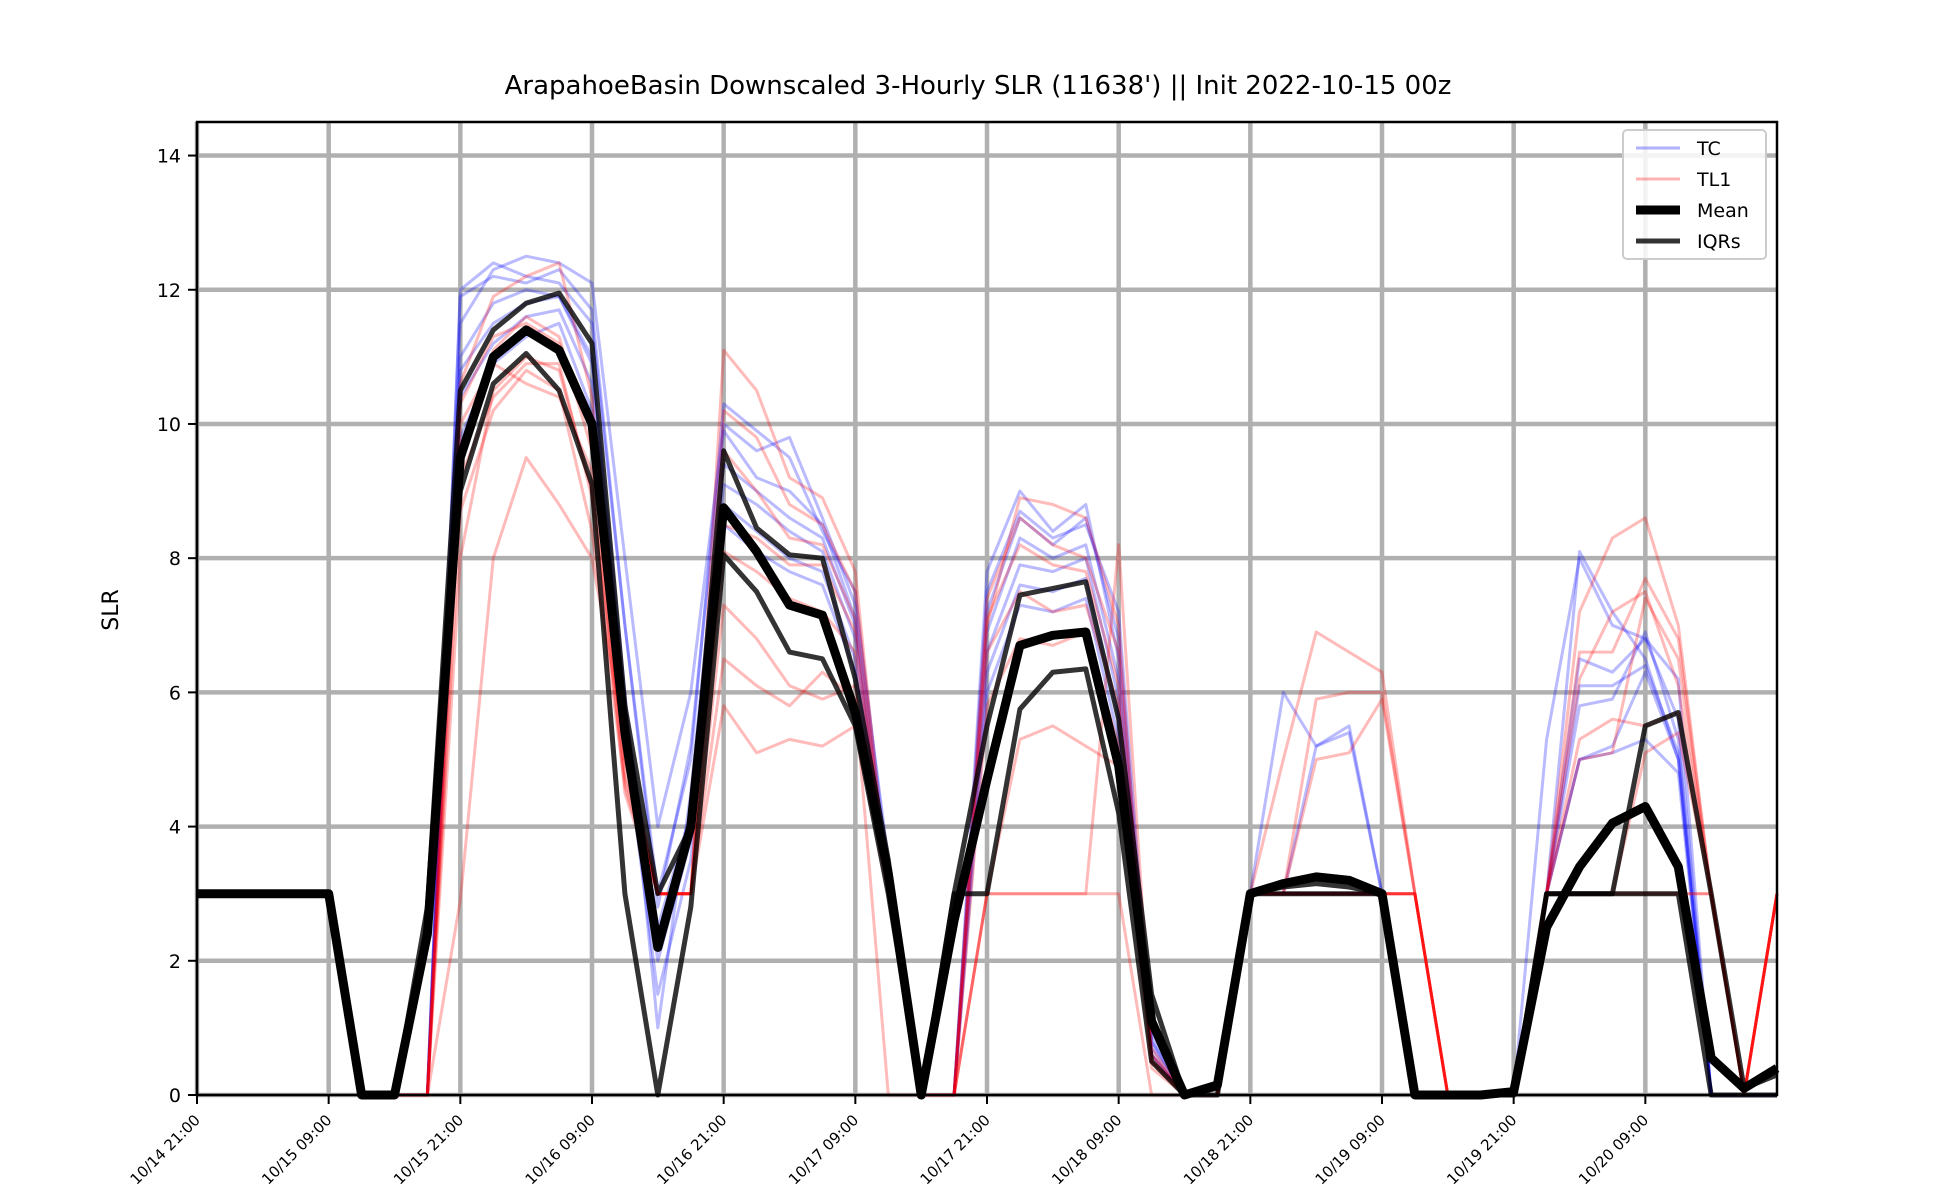 The image size is (1950, 1200). Describe the element at coordinates (175, 559) in the screenshot. I see `y-tick-label: 8` at that location.